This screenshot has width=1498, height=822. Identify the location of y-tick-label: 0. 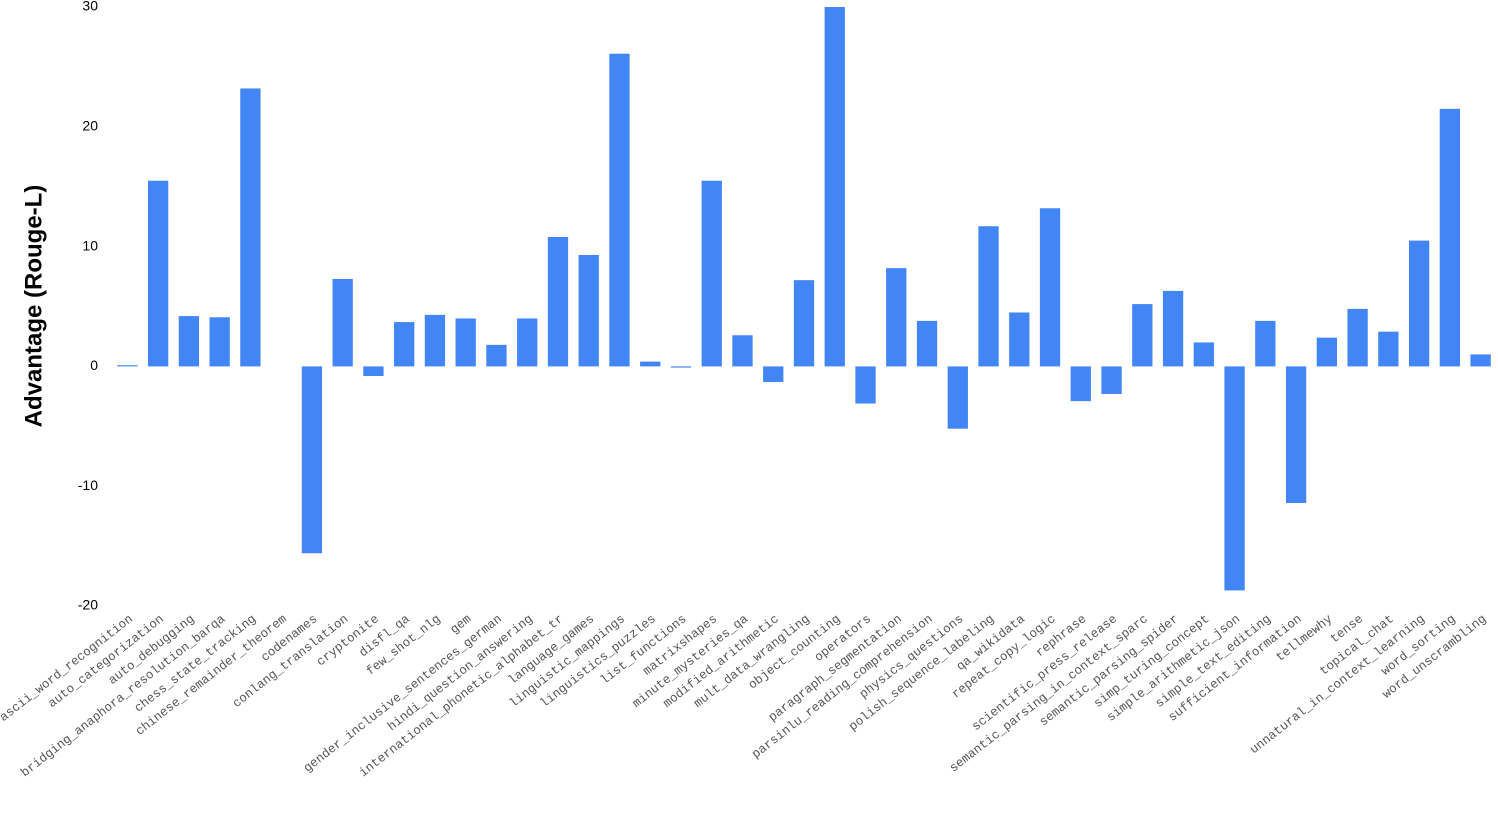
(94, 365).